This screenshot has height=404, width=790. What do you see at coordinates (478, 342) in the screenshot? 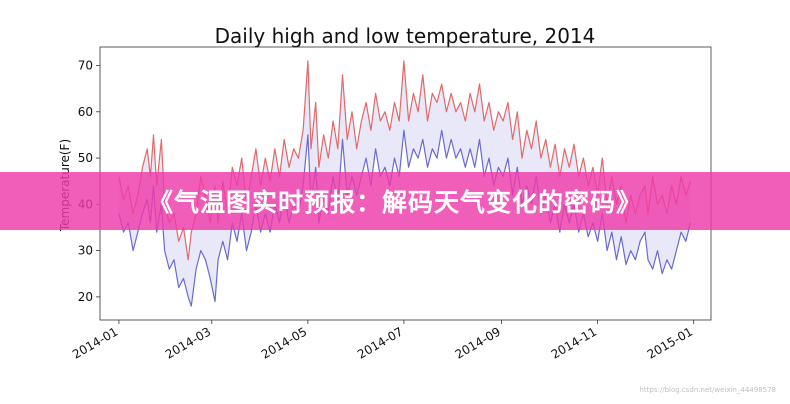
I see `x-tick-label: 2014-09` at bounding box center [478, 342].